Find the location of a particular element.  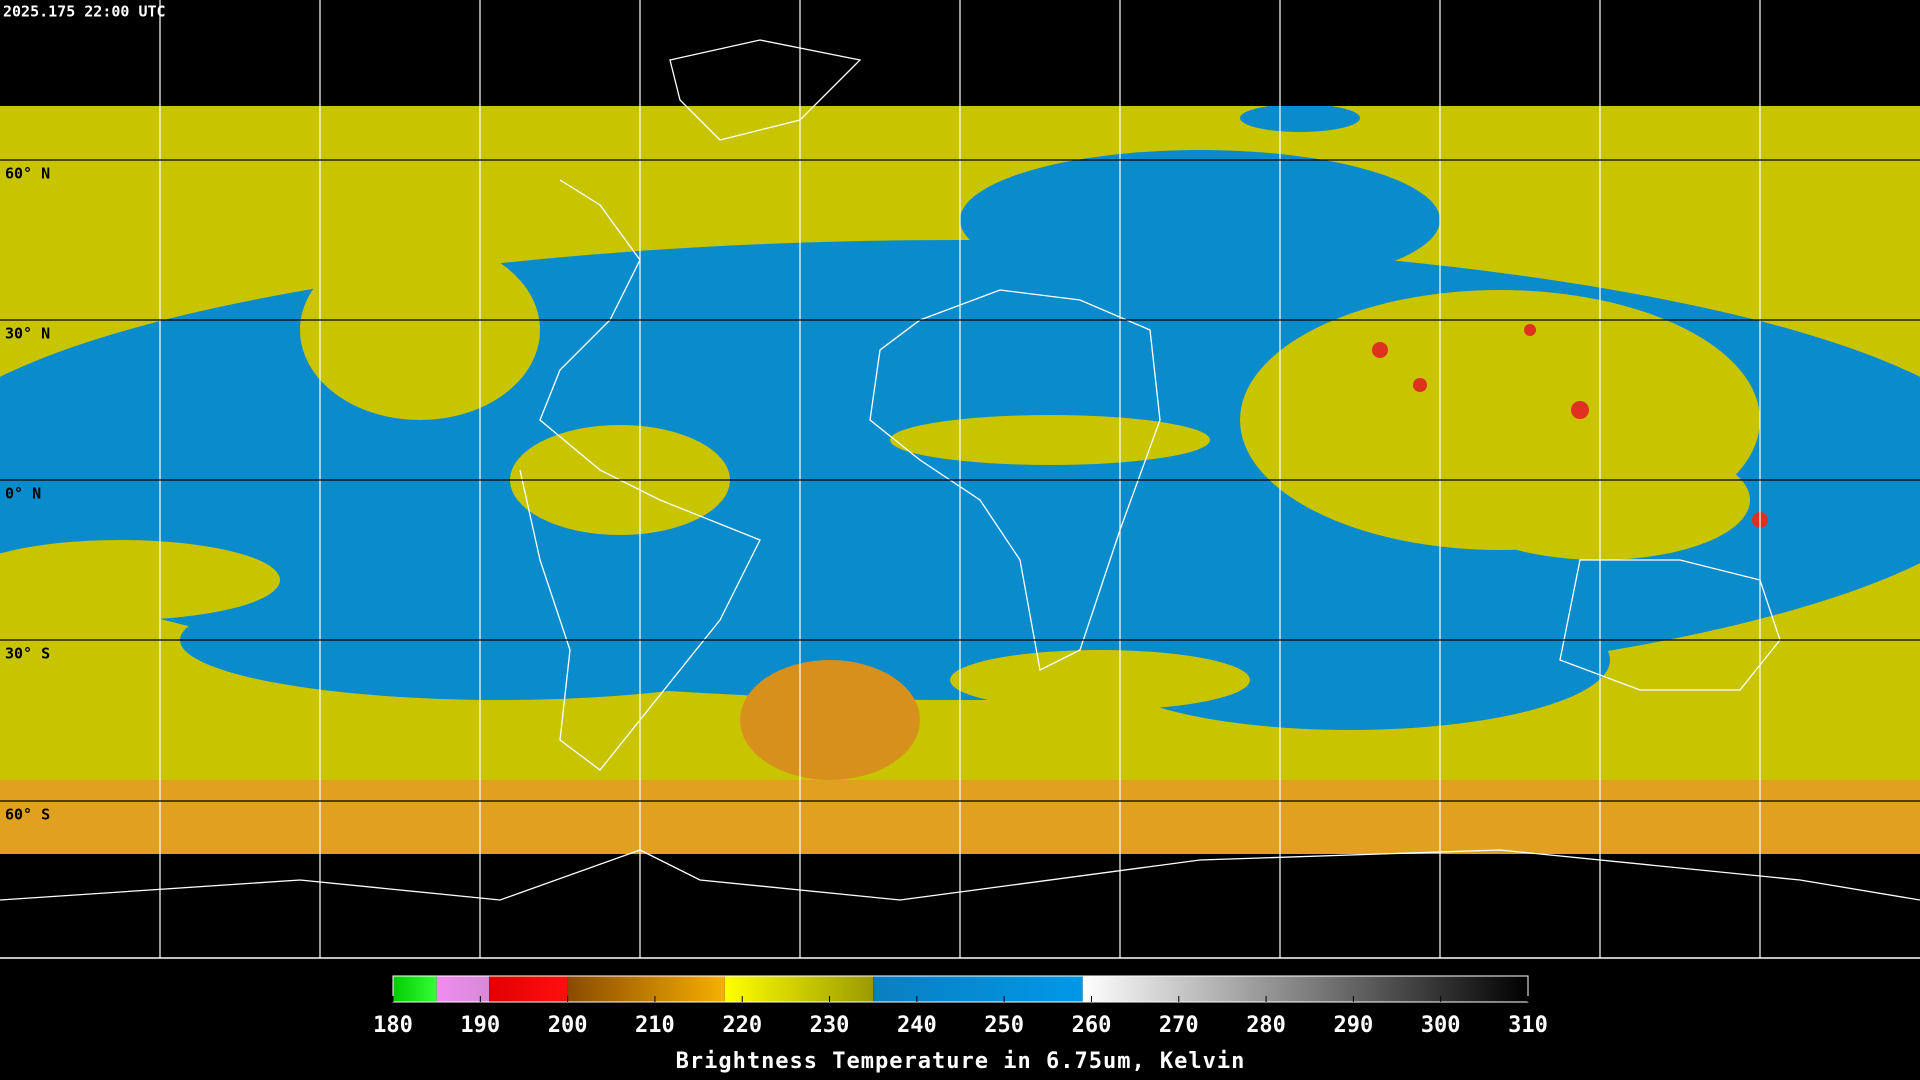

colorbar-tick-label: 310 is located at coordinates (1528, 1025).